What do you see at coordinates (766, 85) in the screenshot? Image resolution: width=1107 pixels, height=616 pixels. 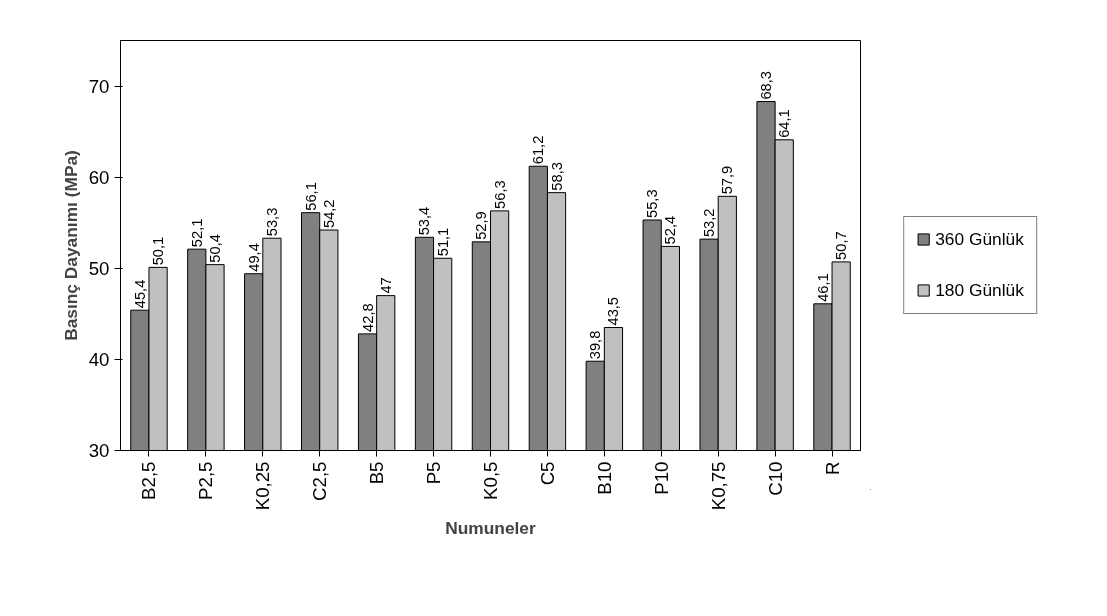 I see `data-label: 68,3` at bounding box center [766, 85].